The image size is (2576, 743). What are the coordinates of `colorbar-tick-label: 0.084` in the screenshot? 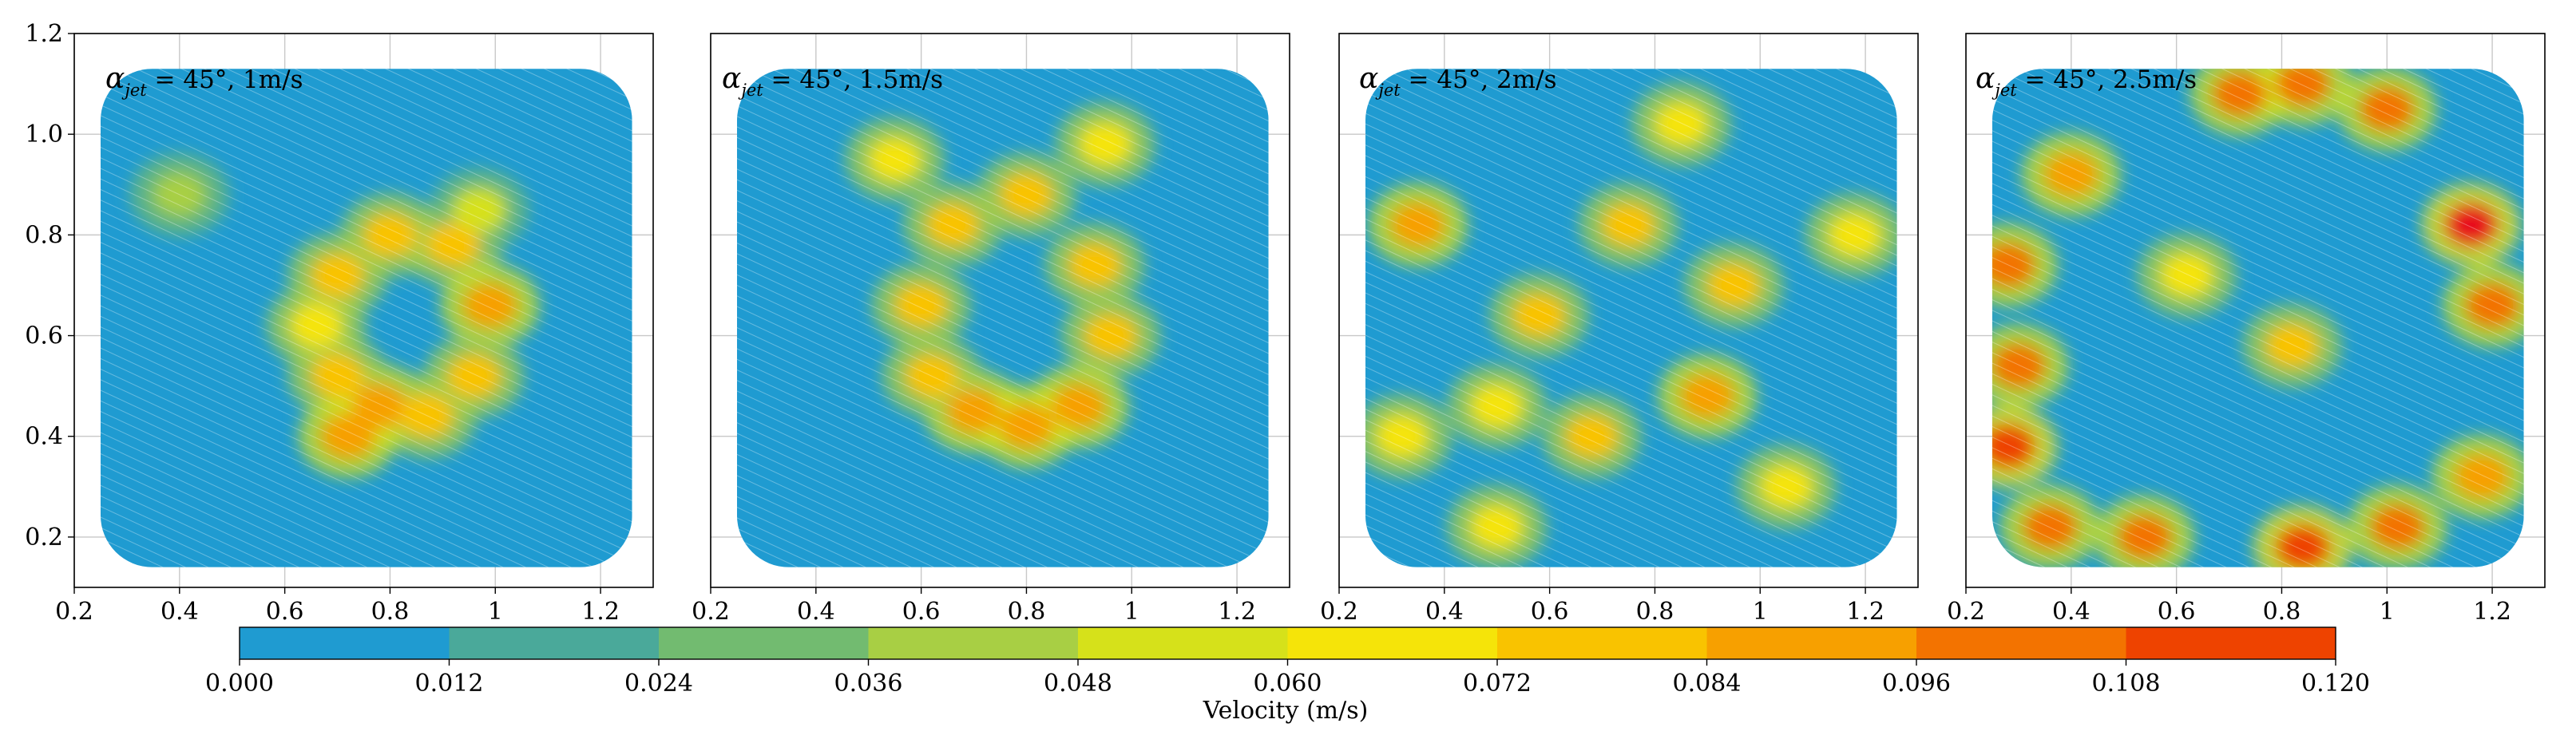 It's located at (1707, 684).